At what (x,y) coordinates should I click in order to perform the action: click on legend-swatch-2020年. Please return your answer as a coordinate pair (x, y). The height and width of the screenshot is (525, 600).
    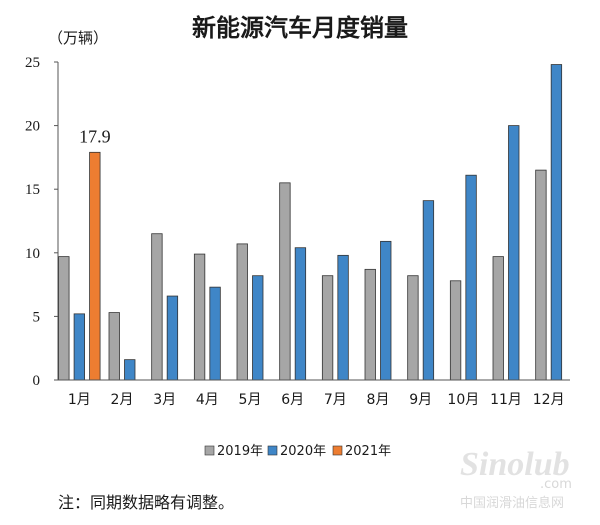
    Looking at the image, I should click on (272, 450).